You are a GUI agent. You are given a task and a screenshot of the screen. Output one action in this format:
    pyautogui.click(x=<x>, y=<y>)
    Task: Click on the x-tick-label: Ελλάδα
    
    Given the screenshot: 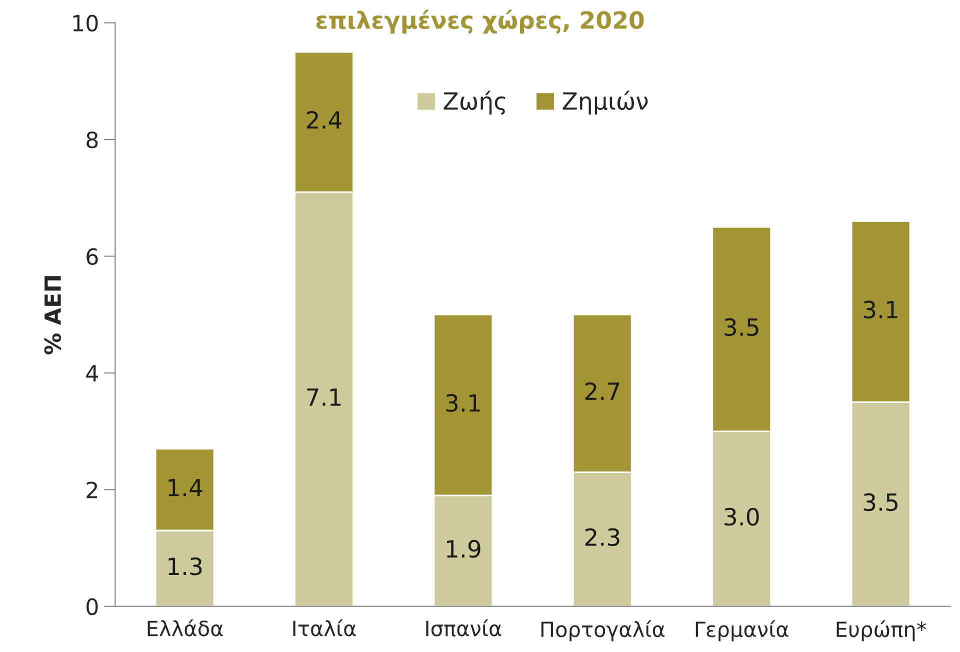 What is the action you would take?
    pyautogui.click(x=185, y=627)
    